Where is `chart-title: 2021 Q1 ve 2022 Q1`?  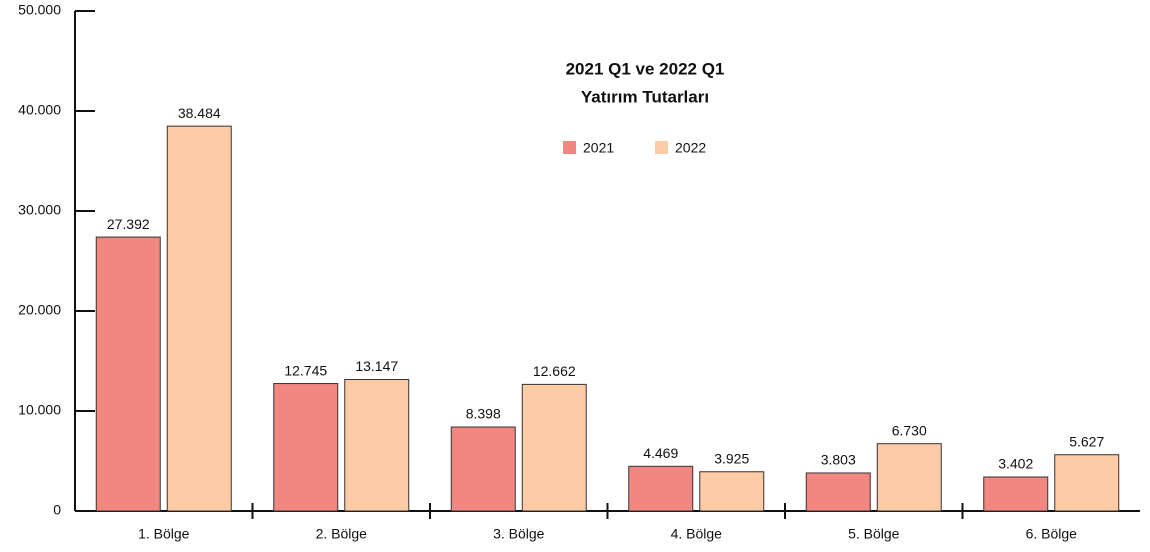
chart-title: 2021 Q1 ve 2022 Q1 is located at coordinates (645, 68).